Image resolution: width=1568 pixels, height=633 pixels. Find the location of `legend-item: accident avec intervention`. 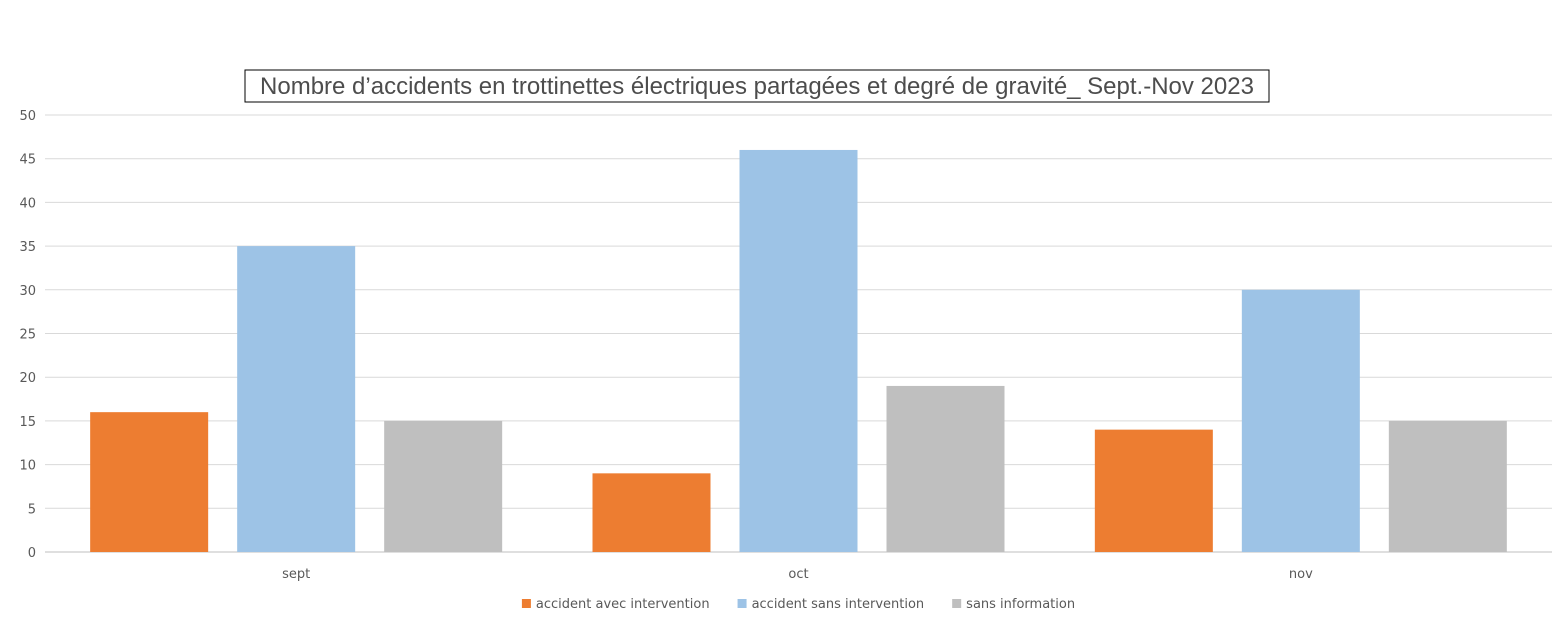

legend-item: accident avec intervention is located at coordinates (615, 604).